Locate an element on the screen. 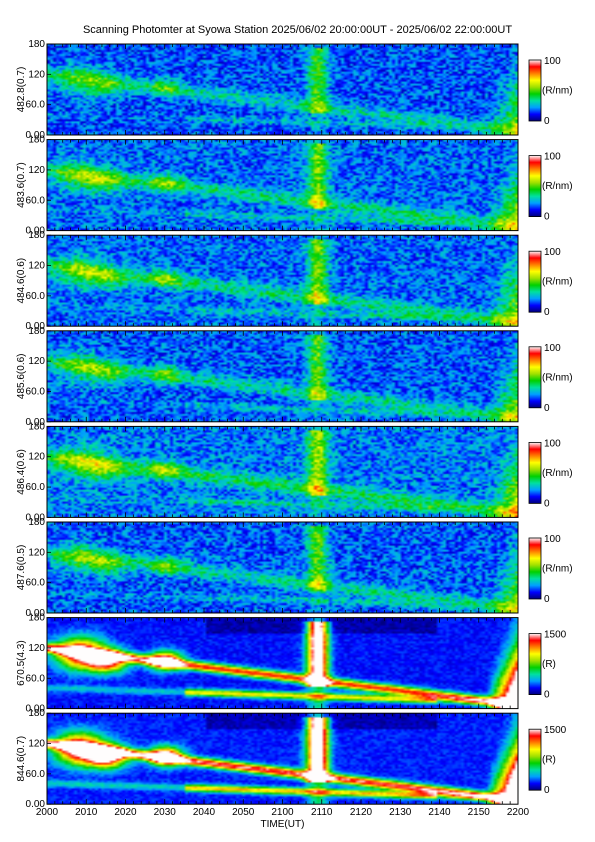  x-tick-label: 2040 is located at coordinates (204, 812).